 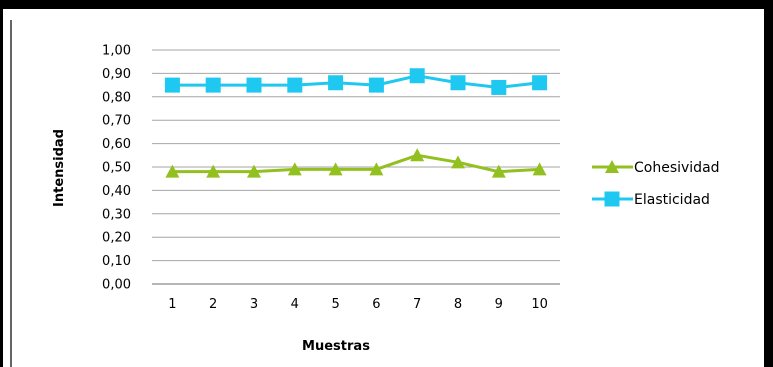 What do you see at coordinates (612, 199) in the screenshot?
I see `legend-marker-elasticidad` at bounding box center [612, 199].